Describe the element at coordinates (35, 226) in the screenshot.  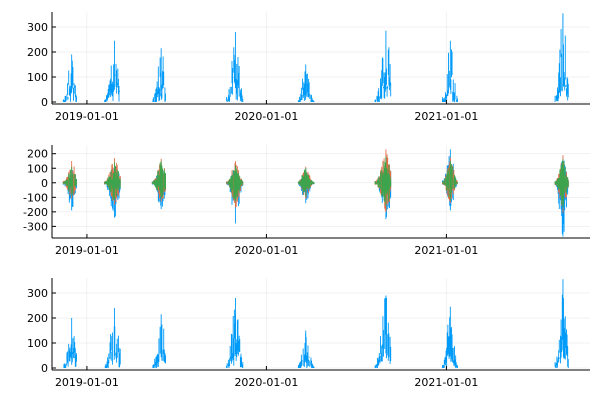
I see `y-tick-label: -300` at that location.